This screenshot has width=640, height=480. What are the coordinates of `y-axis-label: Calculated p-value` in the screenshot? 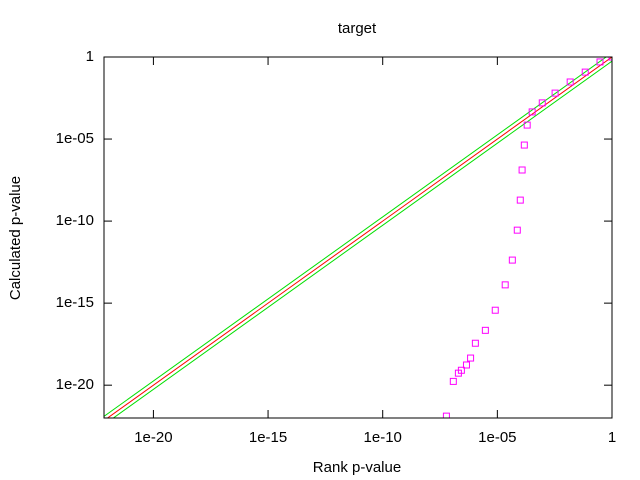 It's located at (15, 238).